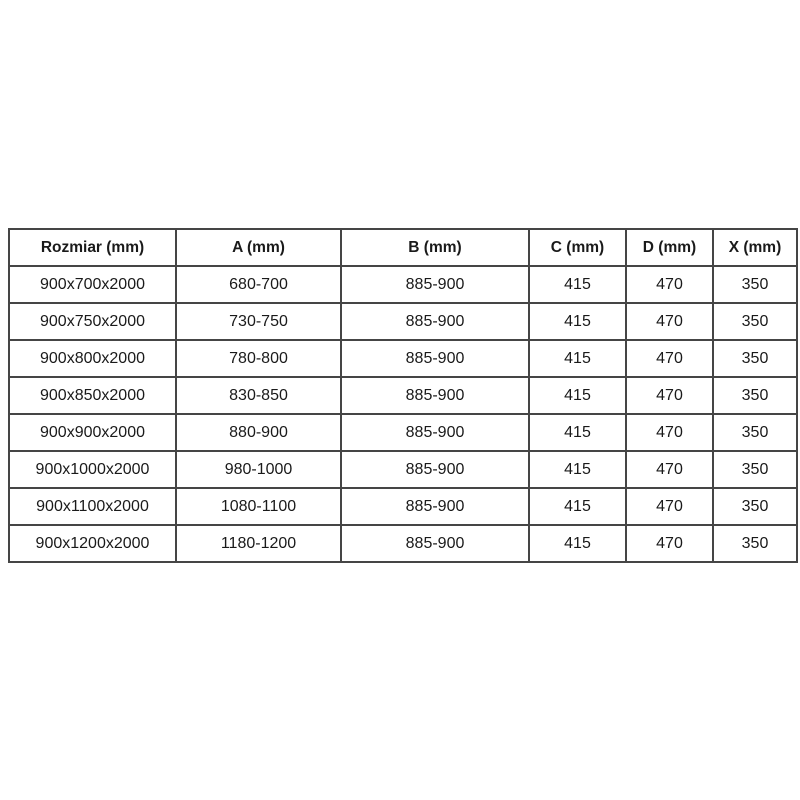 The width and height of the screenshot is (800, 800). I want to click on table-row: 900x750x2000 730-750 885-900 415 470 350, so click(403, 321).